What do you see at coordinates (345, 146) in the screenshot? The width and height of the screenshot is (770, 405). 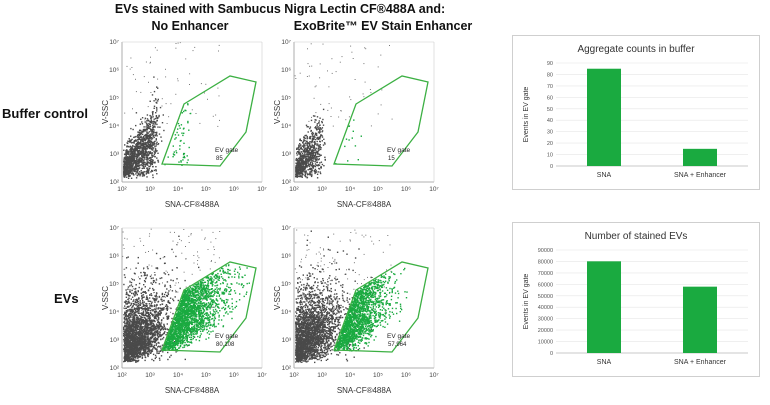 I see `scatter-point-gated` at bounding box center [345, 146].